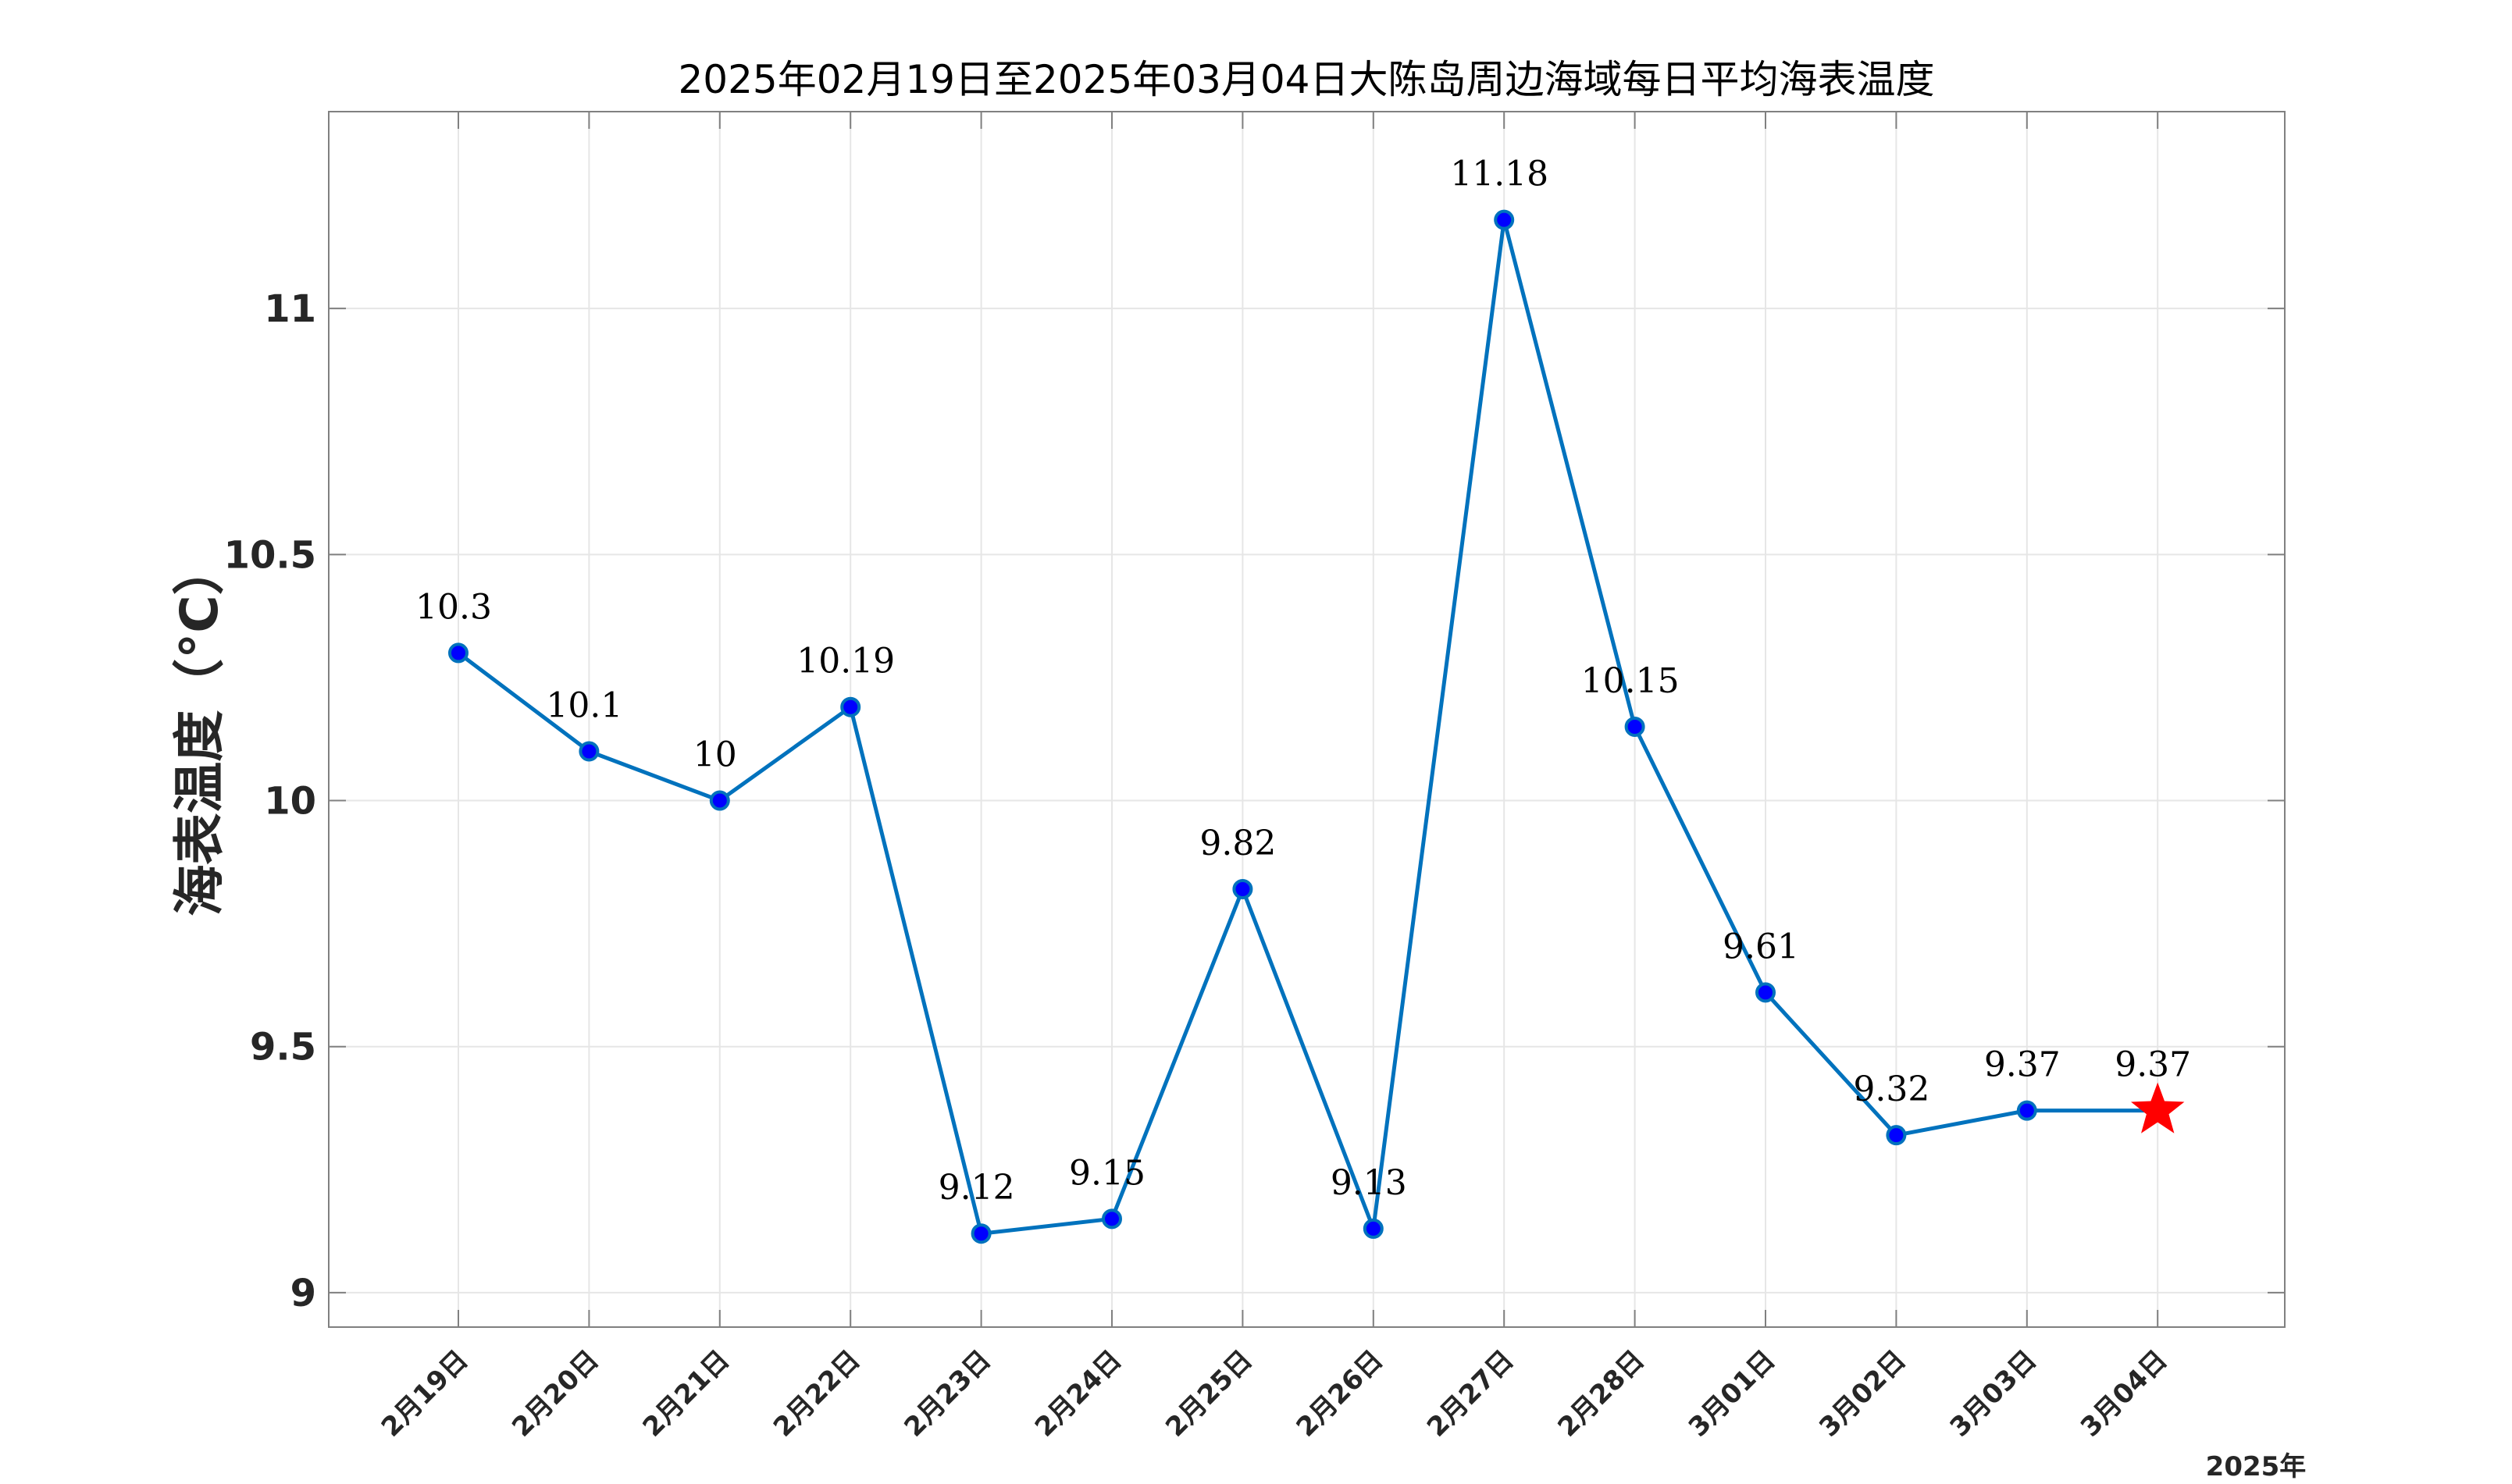 The width and height of the screenshot is (2512, 1484). What do you see at coordinates (715, 755) in the screenshot?
I see `data-label: 10` at bounding box center [715, 755].